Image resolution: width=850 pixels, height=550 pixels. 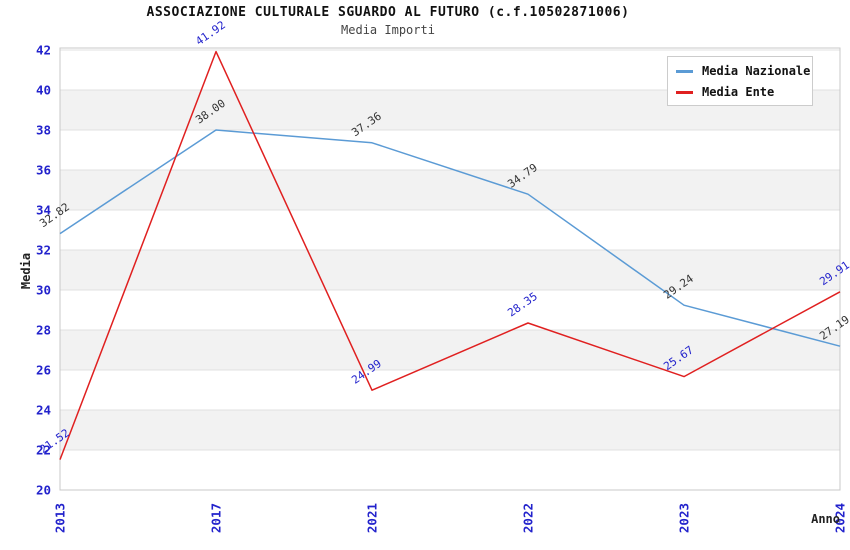 I want to click on y-tick-label: 32, so click(x=43, y=250).